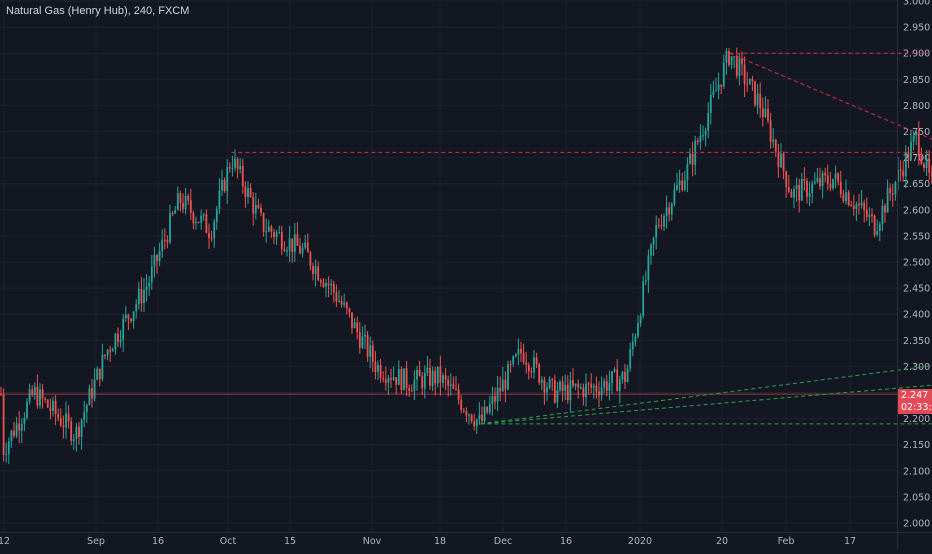 The image size is (932, 554). Describe the element at coordinates (96, 541) in the screenshot. I see `time-axis-label: Sep` at that location.